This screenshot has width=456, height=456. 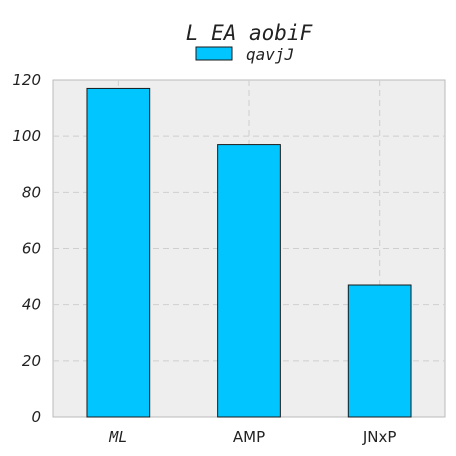 I want to click on y-tick-labels: 0 20 40 60 80 100 120, so click(x=26, y=248).